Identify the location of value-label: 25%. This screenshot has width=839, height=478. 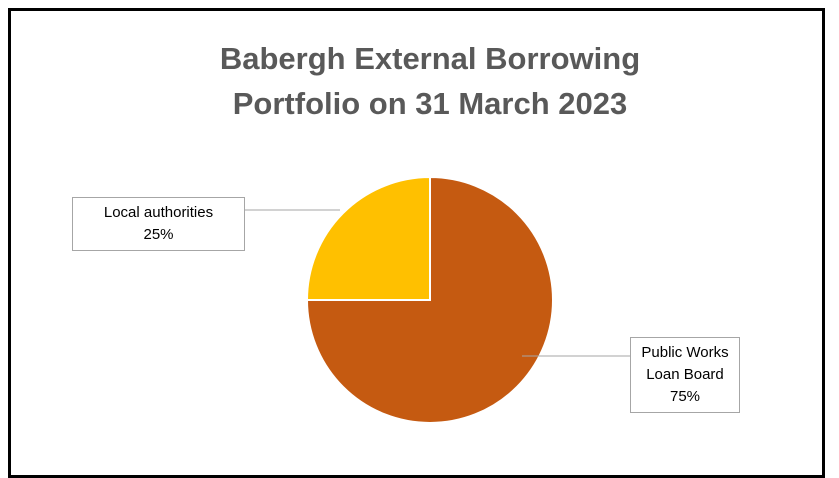
(158, 234).